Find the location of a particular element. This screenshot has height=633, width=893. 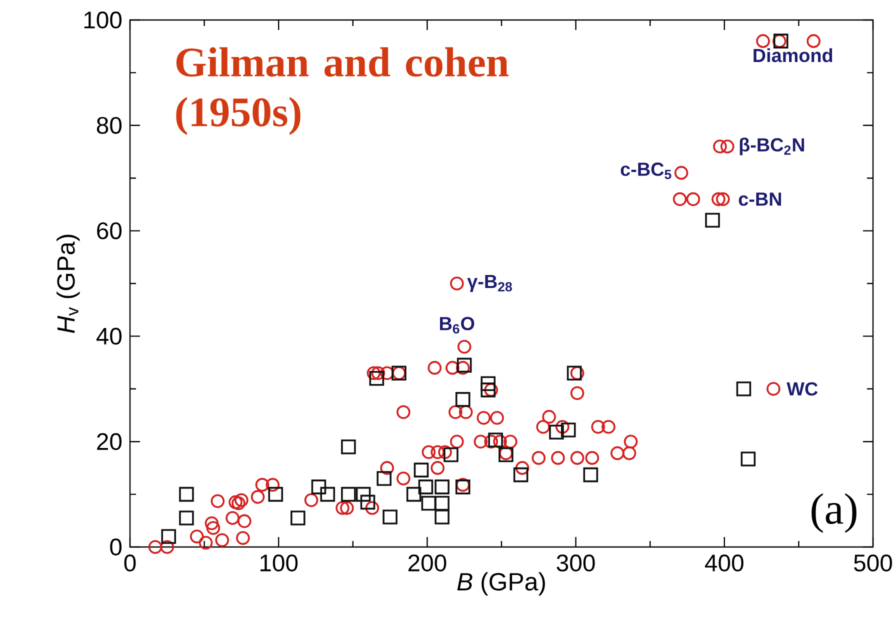

annotation: c-BN is located at coordinates (760, 199).